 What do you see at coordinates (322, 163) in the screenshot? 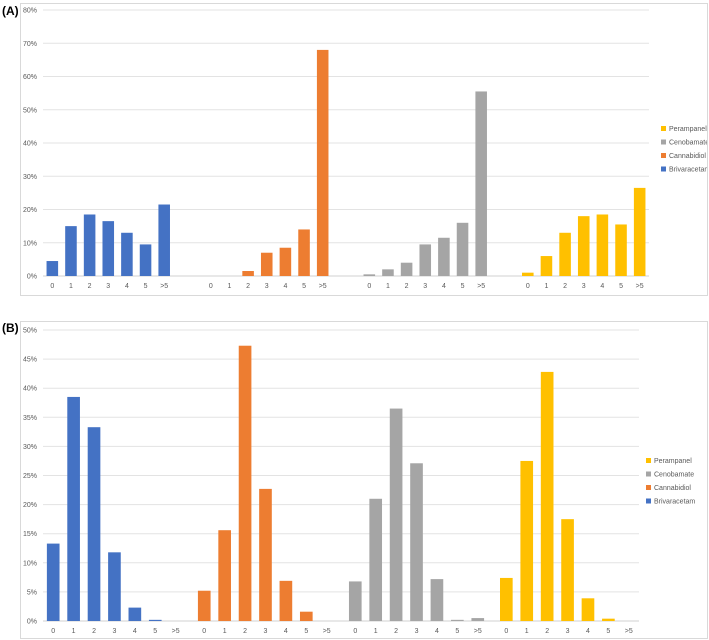
I see `bar-cannabidiol->5` at bounding box center [322, 163].